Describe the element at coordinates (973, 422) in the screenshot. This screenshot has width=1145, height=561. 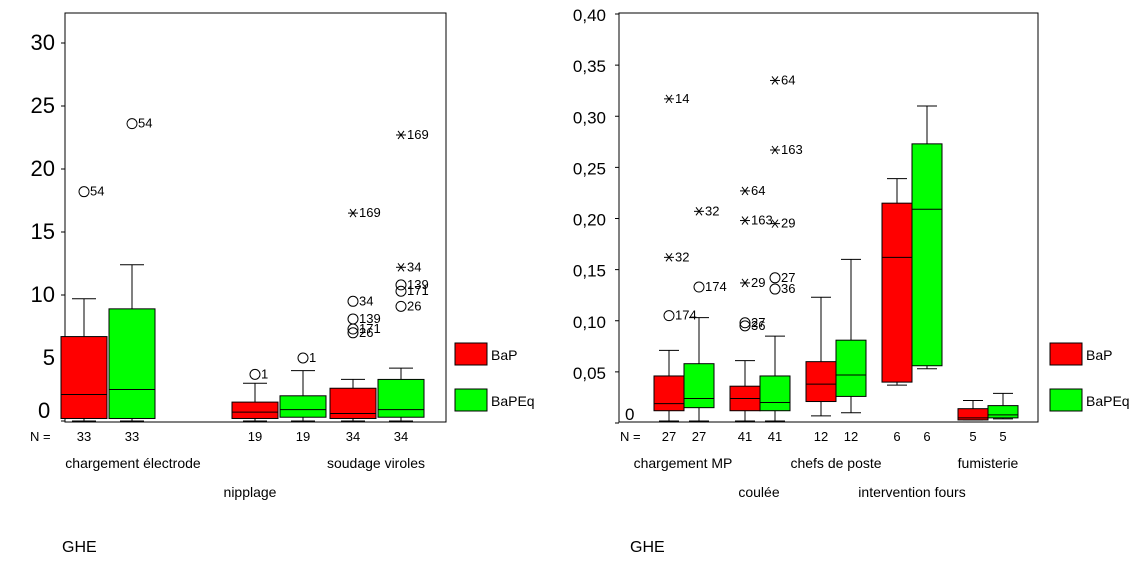
I see `box-bap: 5` at that location.